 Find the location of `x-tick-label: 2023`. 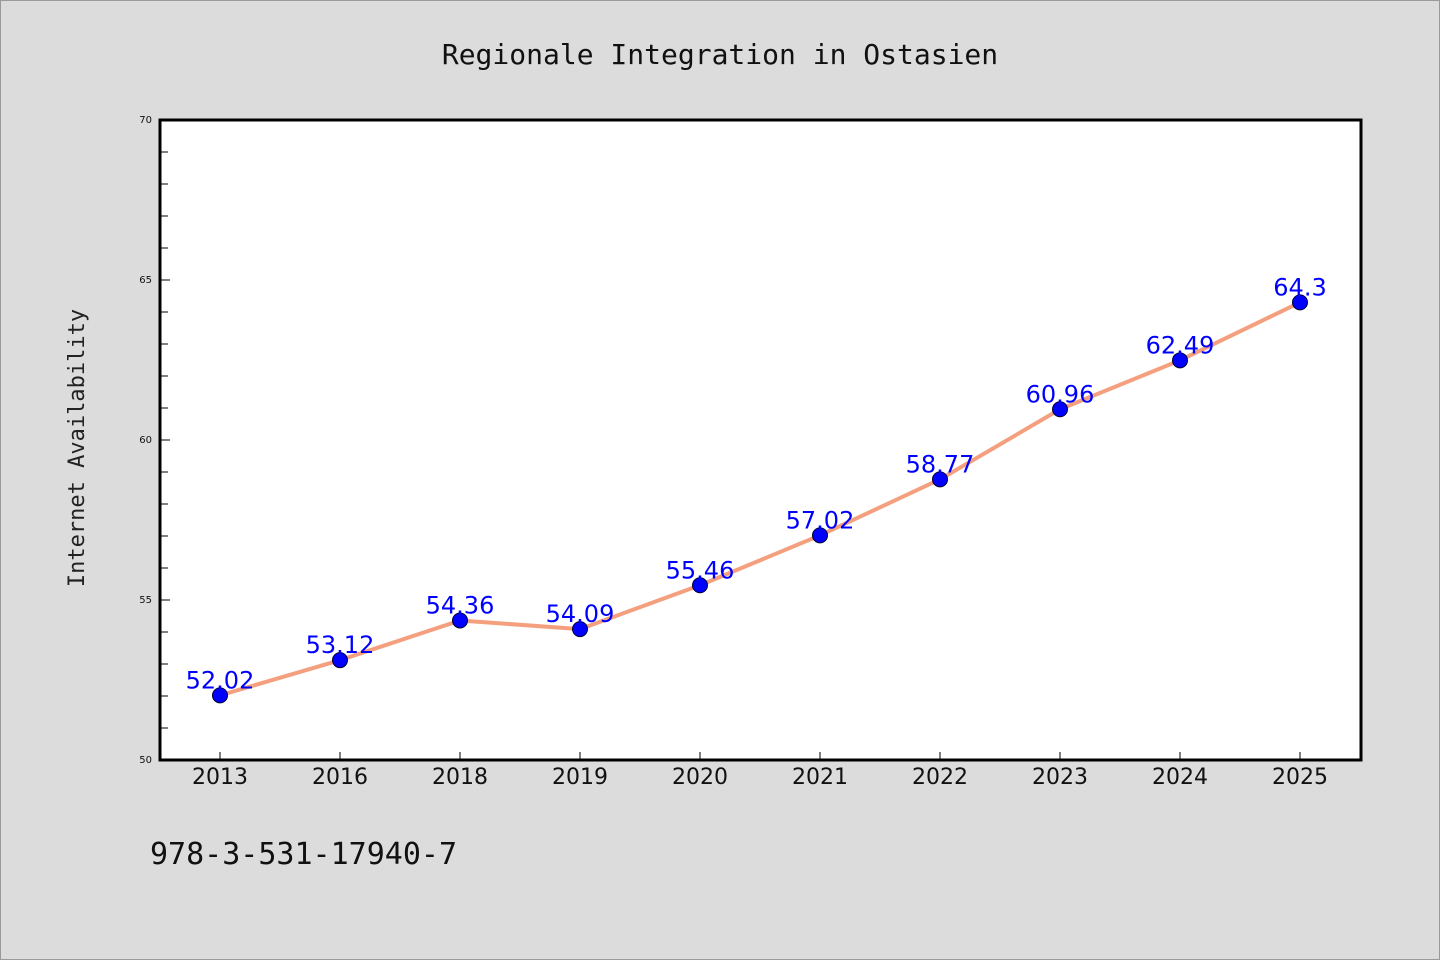

x-tick-label: 2023 is located at coordinates (1060, 777).